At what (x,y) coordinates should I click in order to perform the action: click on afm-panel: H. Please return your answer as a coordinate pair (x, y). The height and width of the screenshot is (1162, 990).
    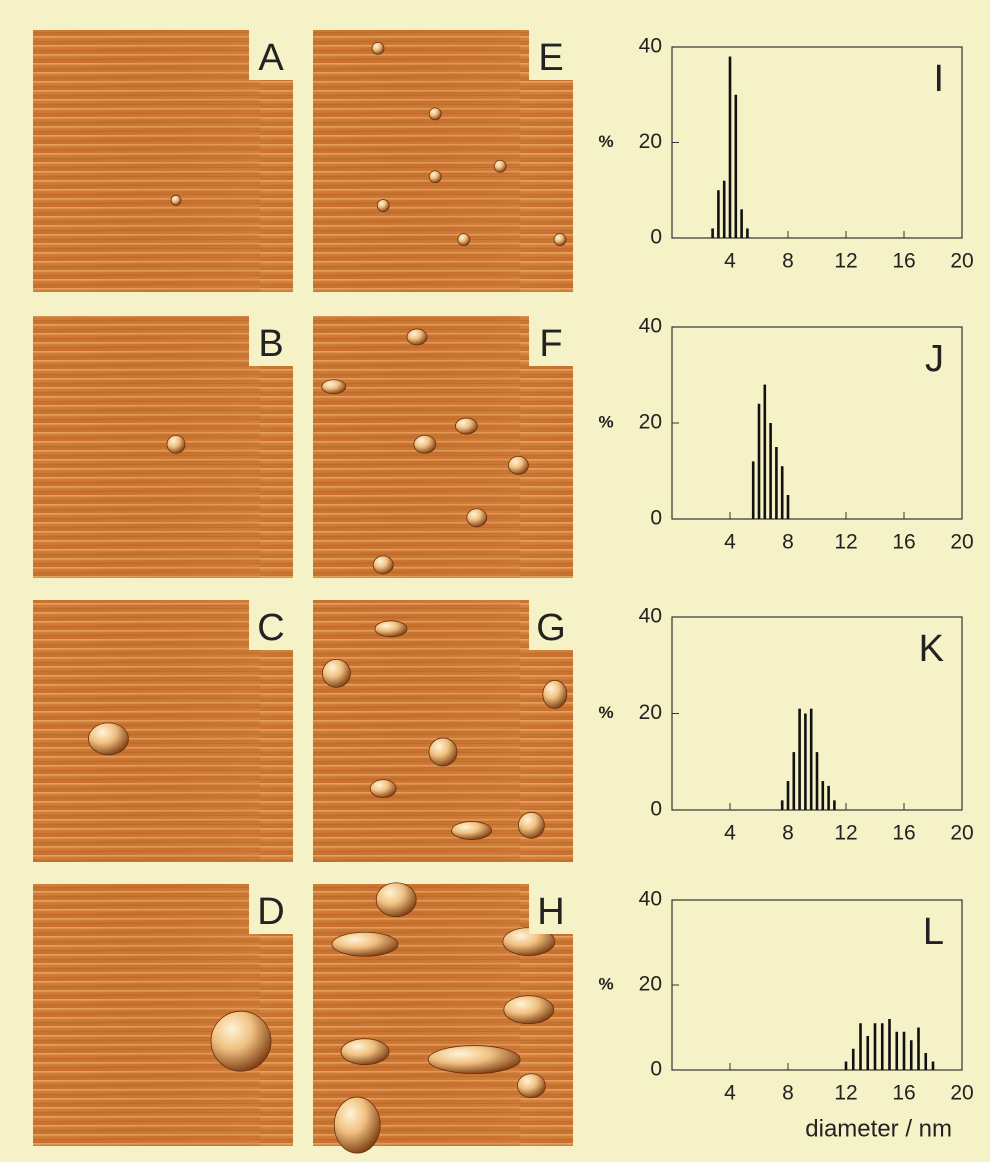
    Looking at the image, I should click on (443, 1018).